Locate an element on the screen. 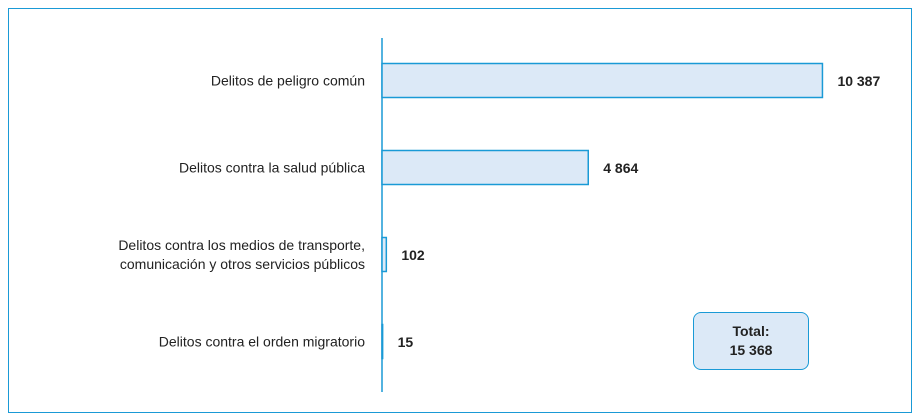 This screenshot has height=414, width=913. category-label: Delitos de peligro común is located at coordinates (287, 80).